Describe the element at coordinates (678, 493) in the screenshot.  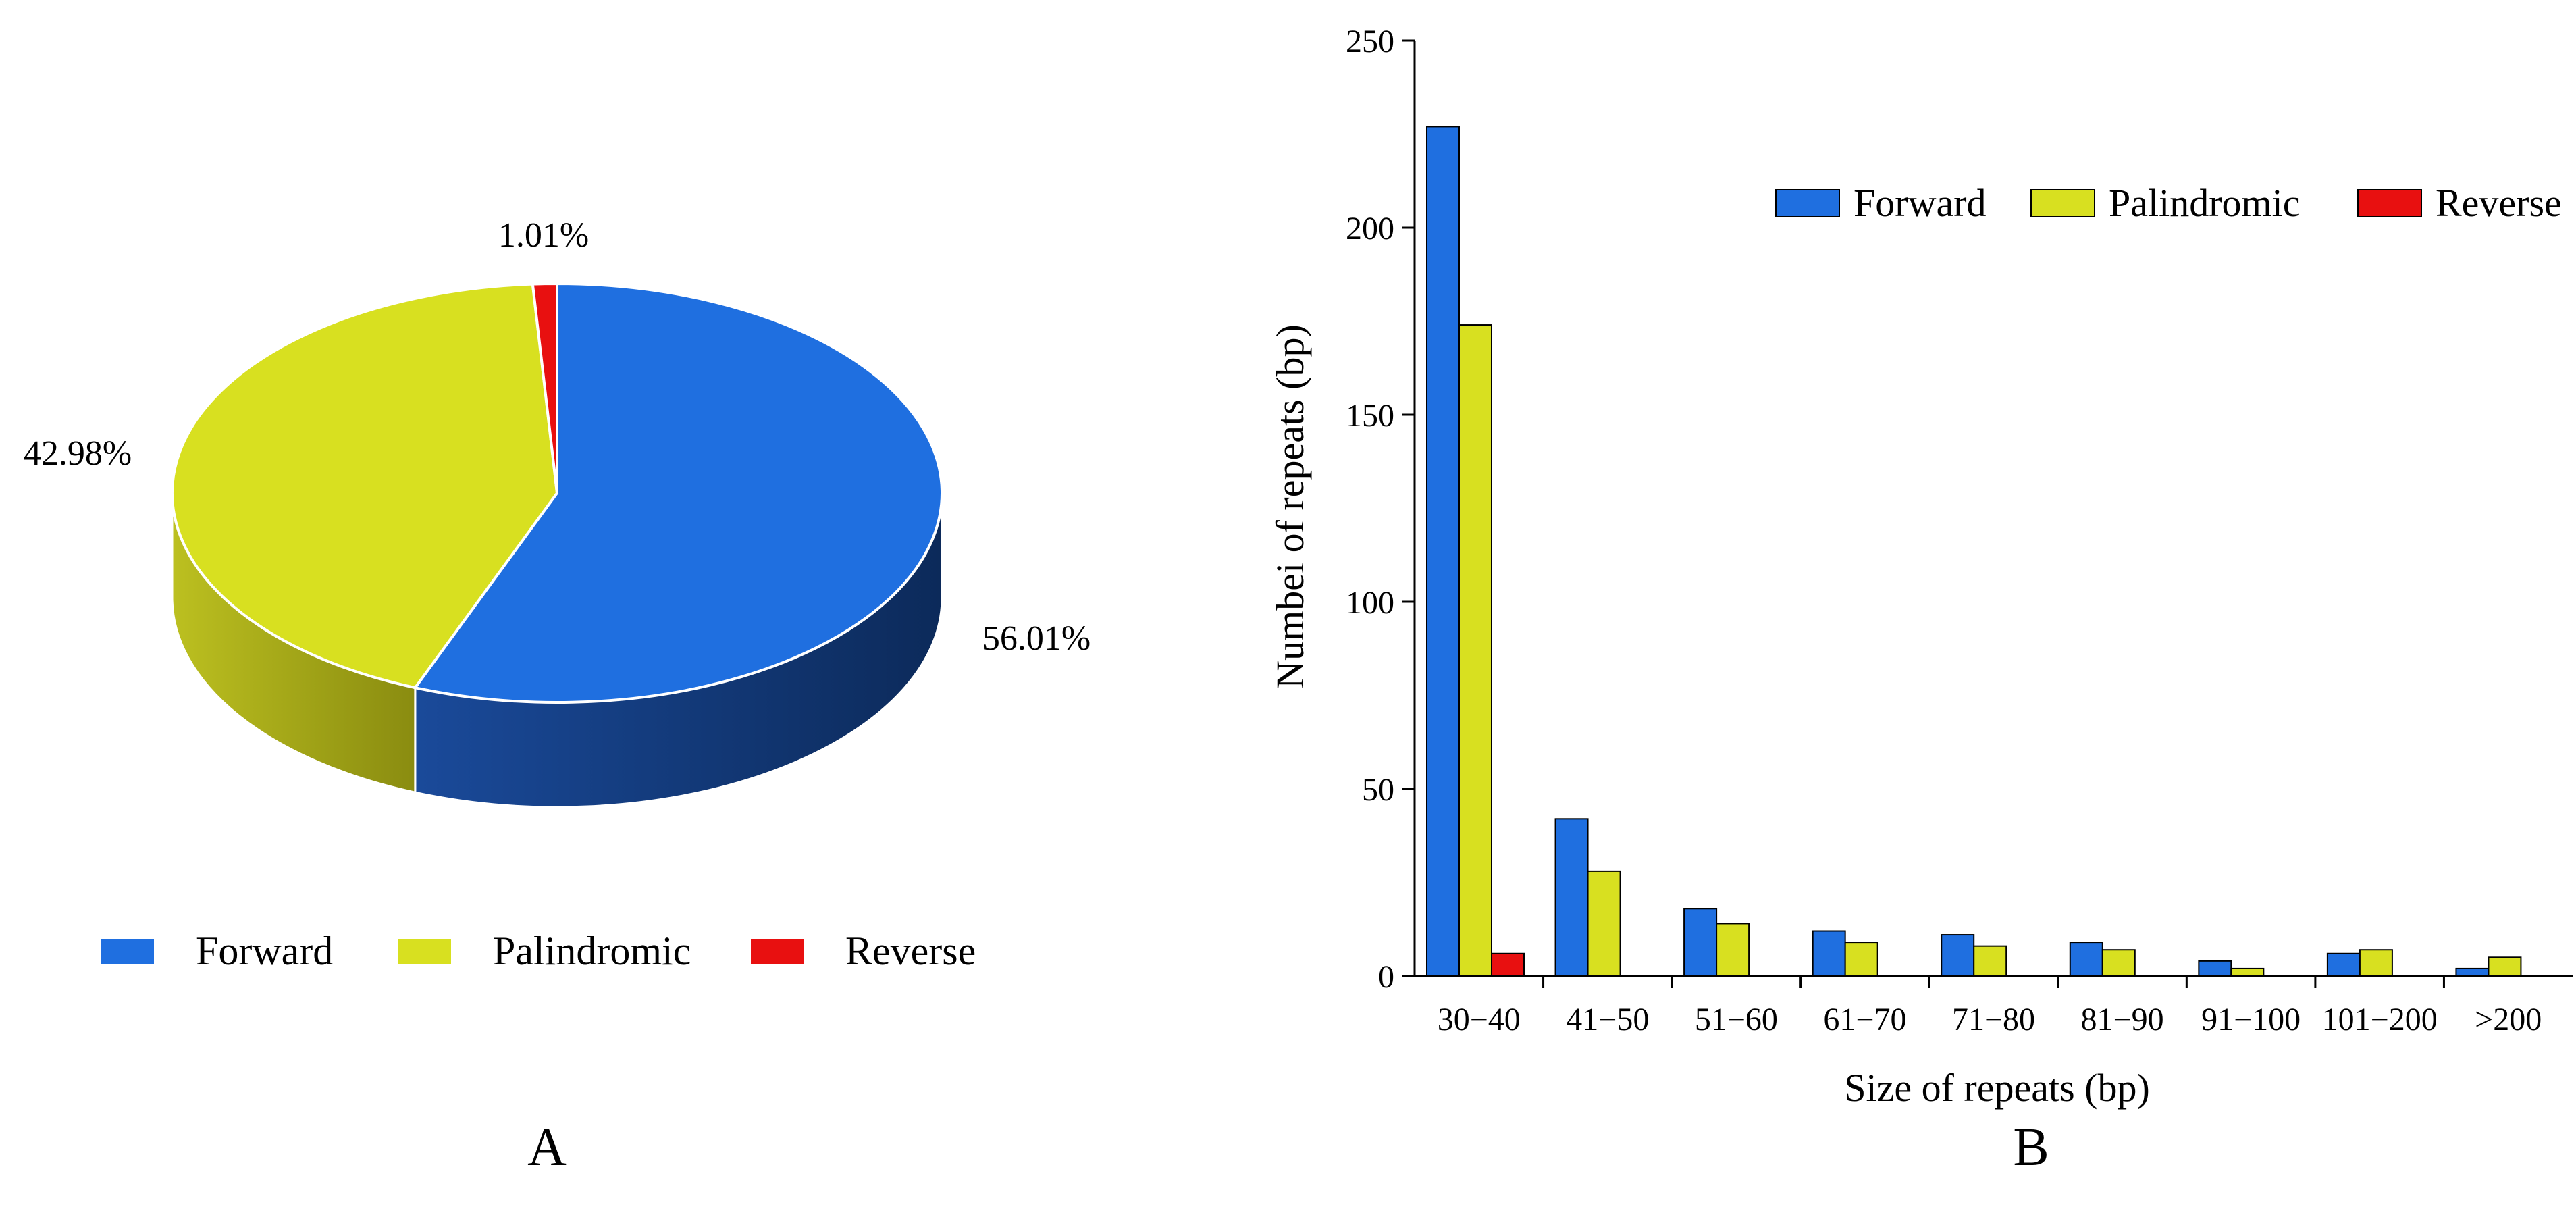
I see `pie-slice-forward` at that location.